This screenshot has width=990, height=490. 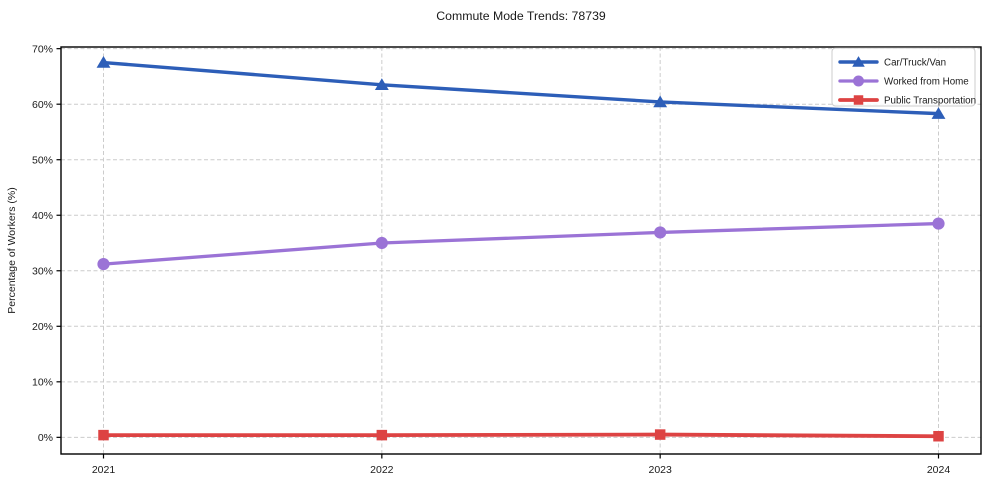 I want to click on x-tick-label: 2024, so click(x=939, y=470).